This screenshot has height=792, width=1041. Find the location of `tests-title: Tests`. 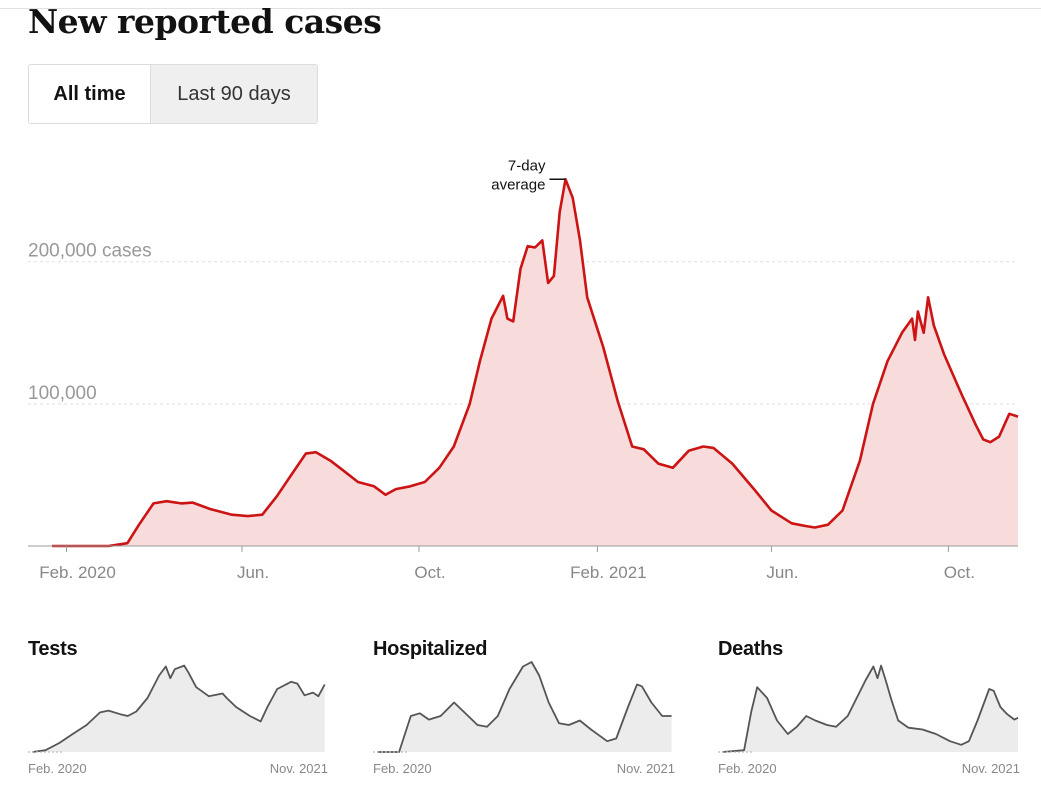

tests-title: Tests is located at coordinates (53, 649).